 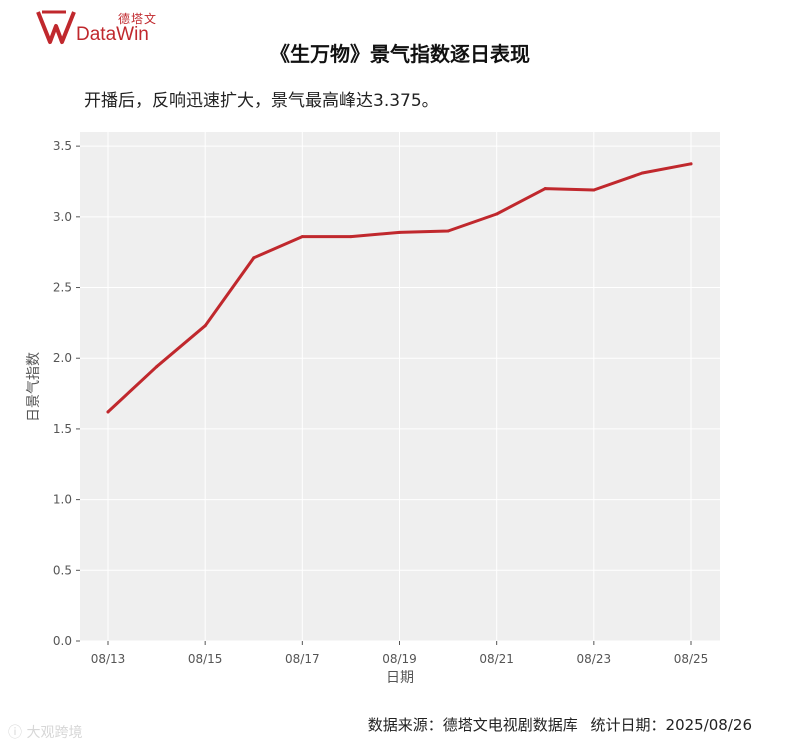 What do you see at coordinates (62, 570) in the screenshot?
I see `y-tick-label: 0.5` at bounding box center [62, 570].